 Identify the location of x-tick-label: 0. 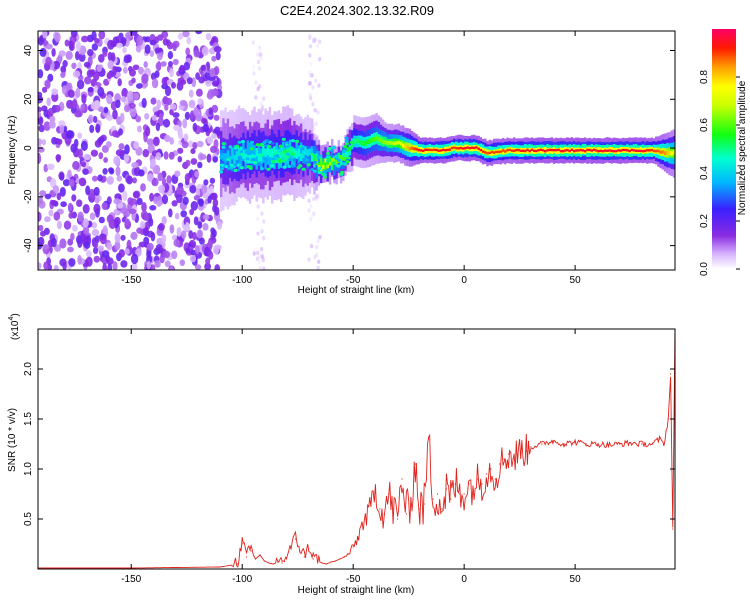
(464, 579).